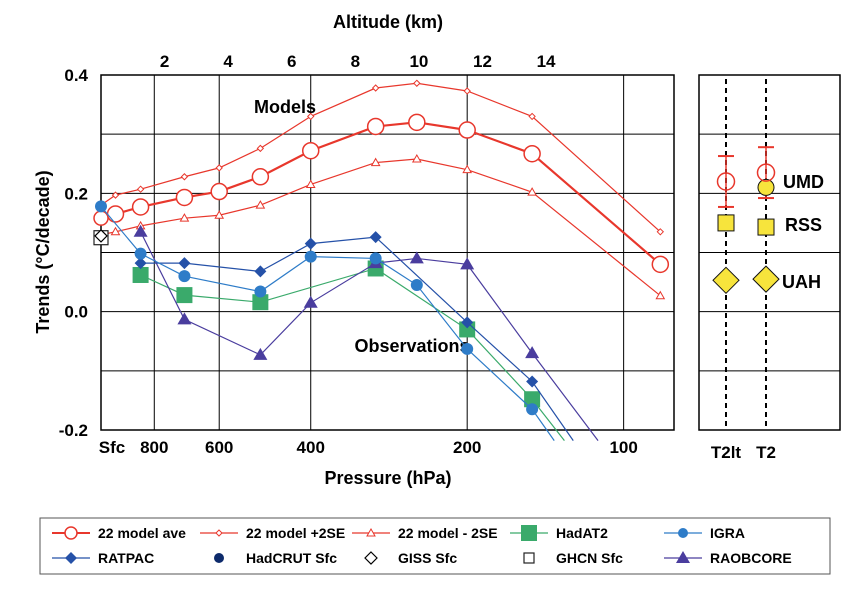 This screenshot has width=868, height=592. Describe the element at coordinates (467, 447) in the screenshot. I see `x-tick-label: 200` at that location.